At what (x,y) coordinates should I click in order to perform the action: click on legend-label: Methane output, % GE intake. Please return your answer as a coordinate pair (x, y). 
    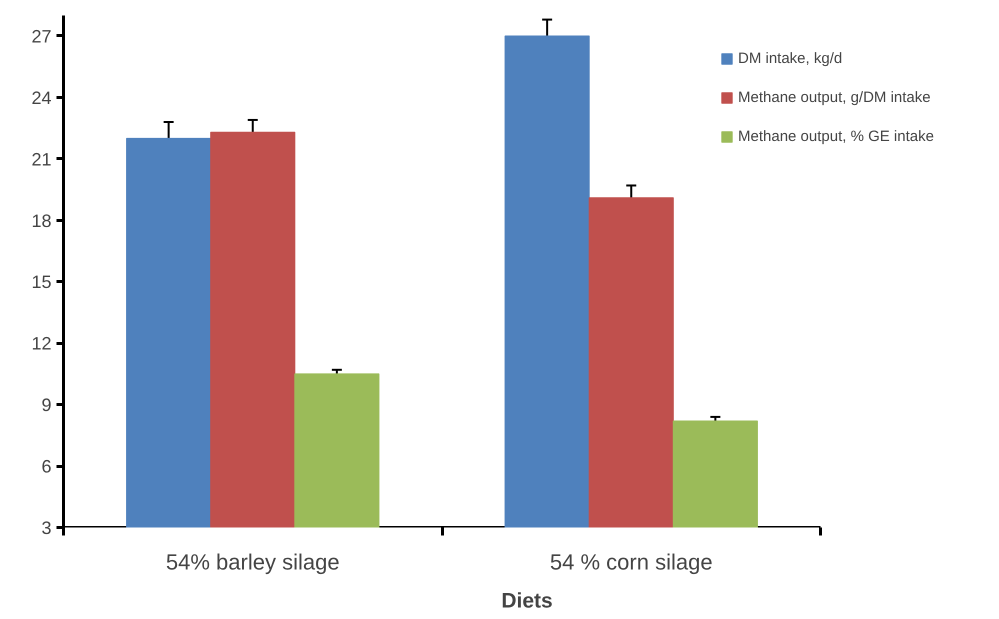
    Looking at the image, I should click on (836, 136).